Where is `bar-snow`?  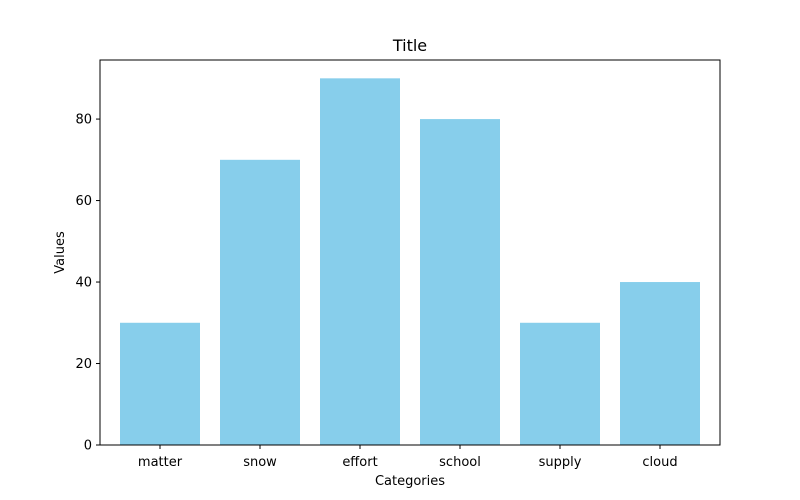
bar-snow is located at coordinates (260, 302).